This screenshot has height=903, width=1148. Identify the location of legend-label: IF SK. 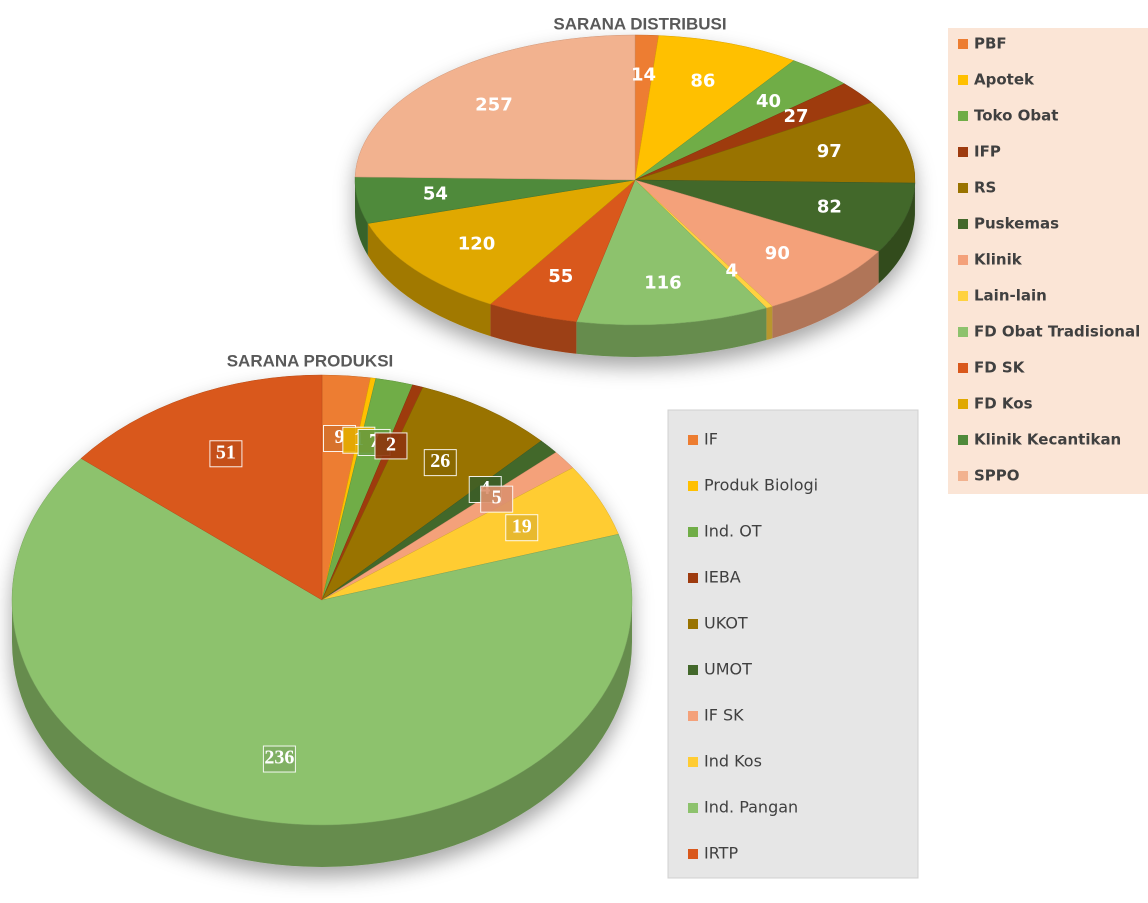
(724, 715).